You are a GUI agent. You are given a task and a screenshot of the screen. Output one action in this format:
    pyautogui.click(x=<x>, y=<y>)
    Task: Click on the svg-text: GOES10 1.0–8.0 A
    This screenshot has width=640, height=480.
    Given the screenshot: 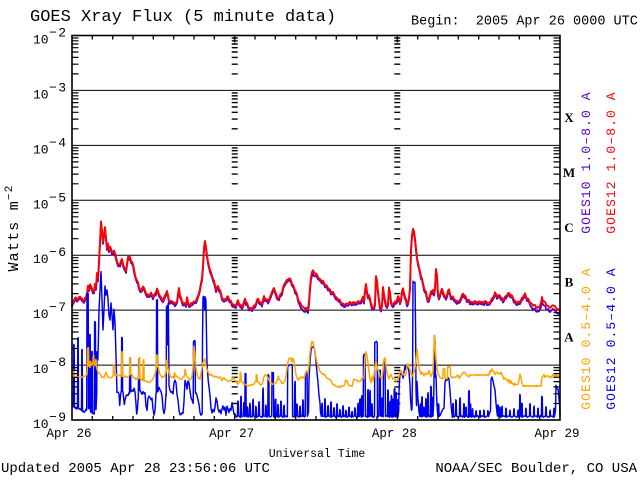 What is the action you would take?
    pyautogui.click(x=586, y=162)
    